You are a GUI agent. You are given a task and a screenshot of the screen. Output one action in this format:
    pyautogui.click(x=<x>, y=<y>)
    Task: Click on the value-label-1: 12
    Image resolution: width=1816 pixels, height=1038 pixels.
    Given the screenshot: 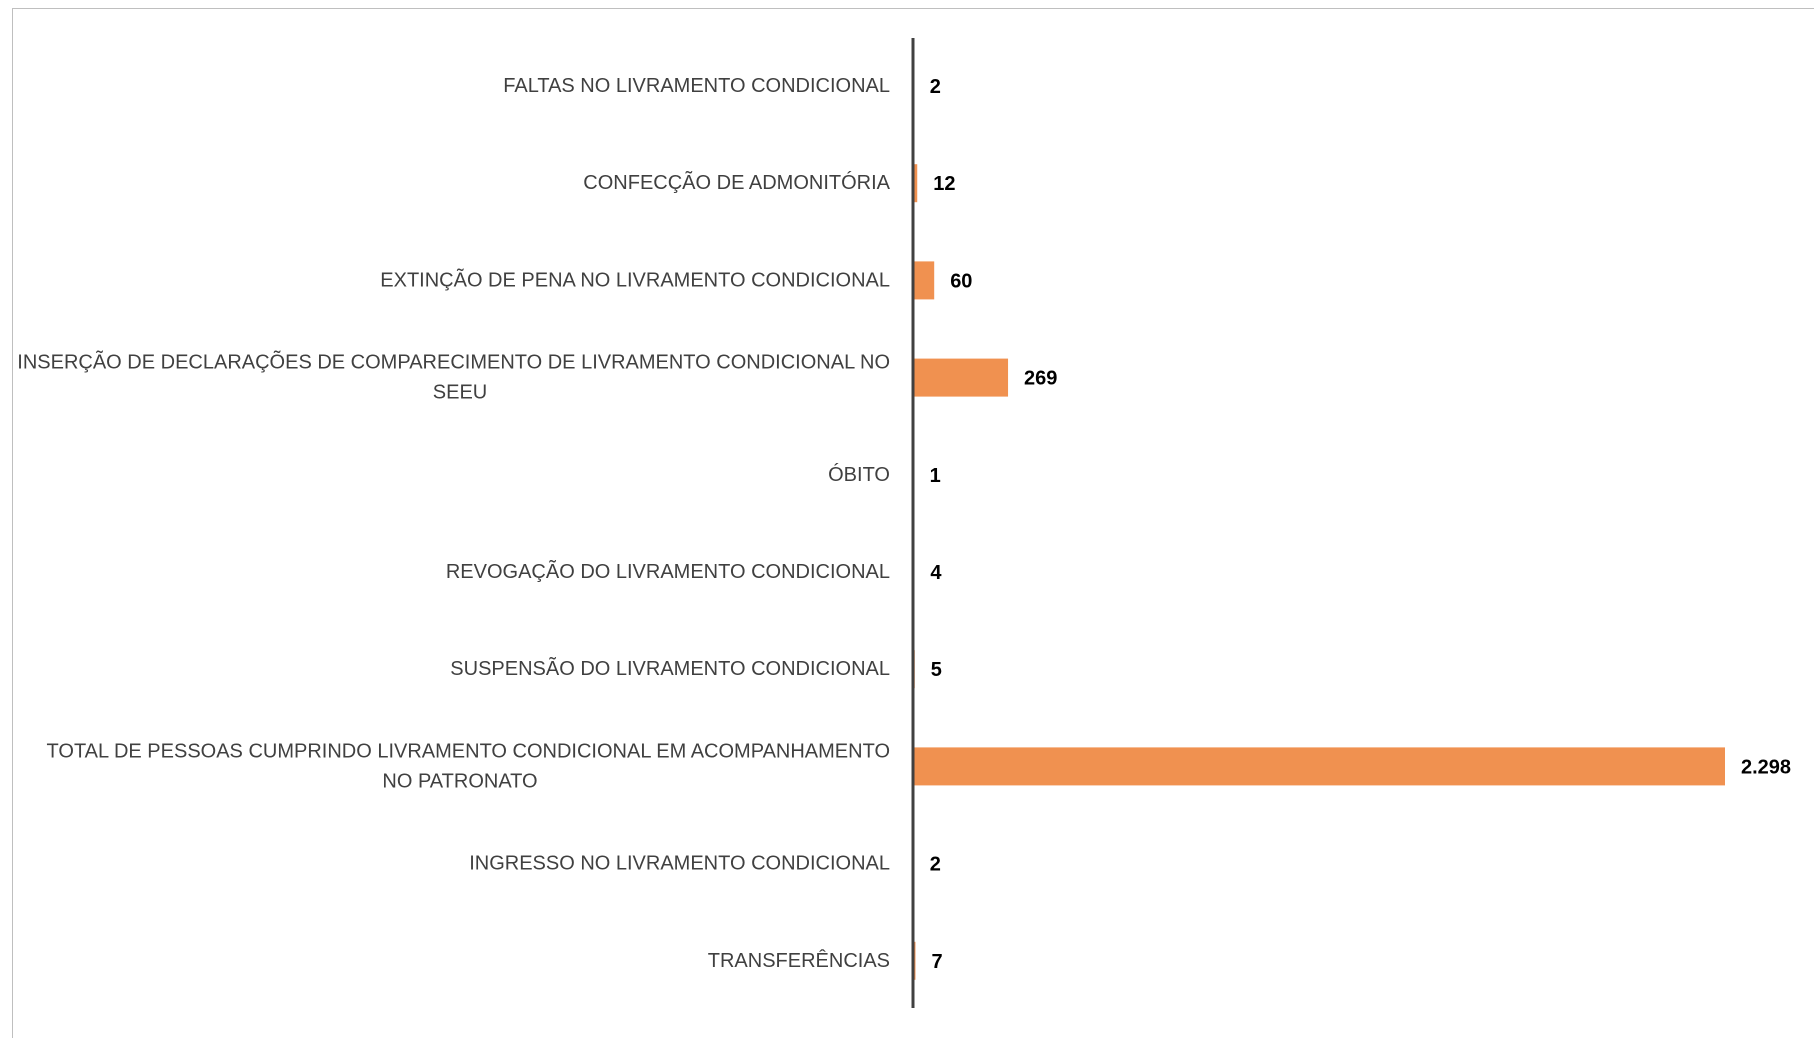 What is the action you would take?
    pyautogui.click(x=944, y=184)
    